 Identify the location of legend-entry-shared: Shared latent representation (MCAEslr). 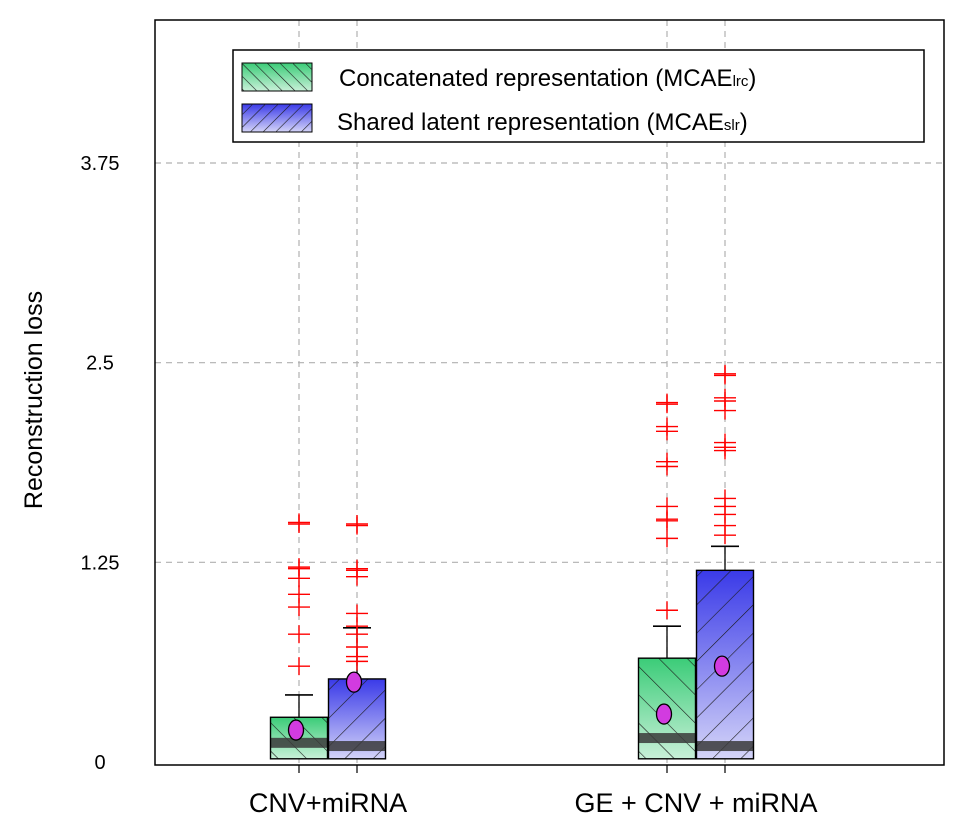
(494, 119).